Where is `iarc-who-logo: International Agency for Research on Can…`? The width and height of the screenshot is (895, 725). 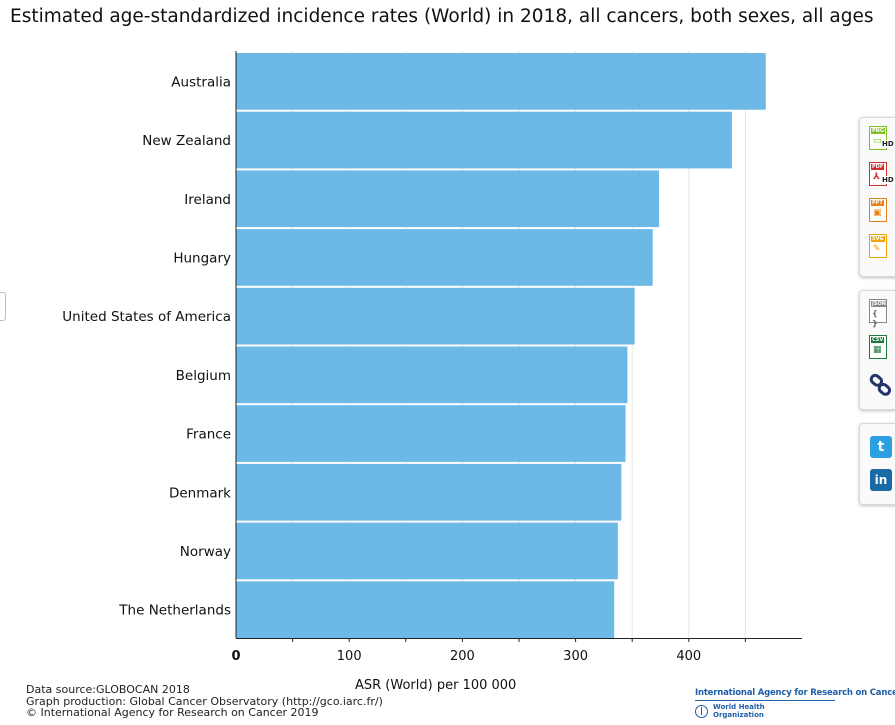
iarc-who-logo: International Agency for Research on Can… is located at coordinates (795, 703).